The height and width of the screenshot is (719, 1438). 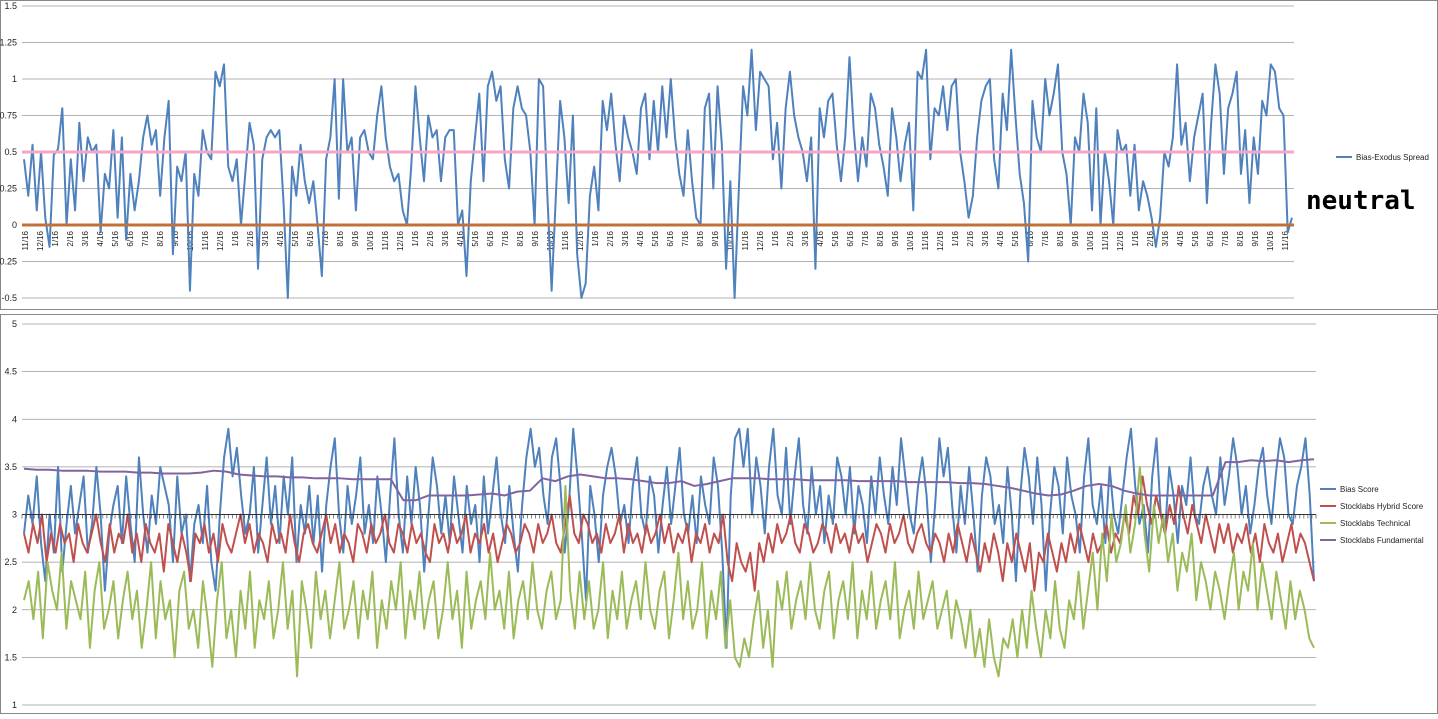 I want to click on legend-label: Stocklabs Fundamental, so click(x=1382, y=540).